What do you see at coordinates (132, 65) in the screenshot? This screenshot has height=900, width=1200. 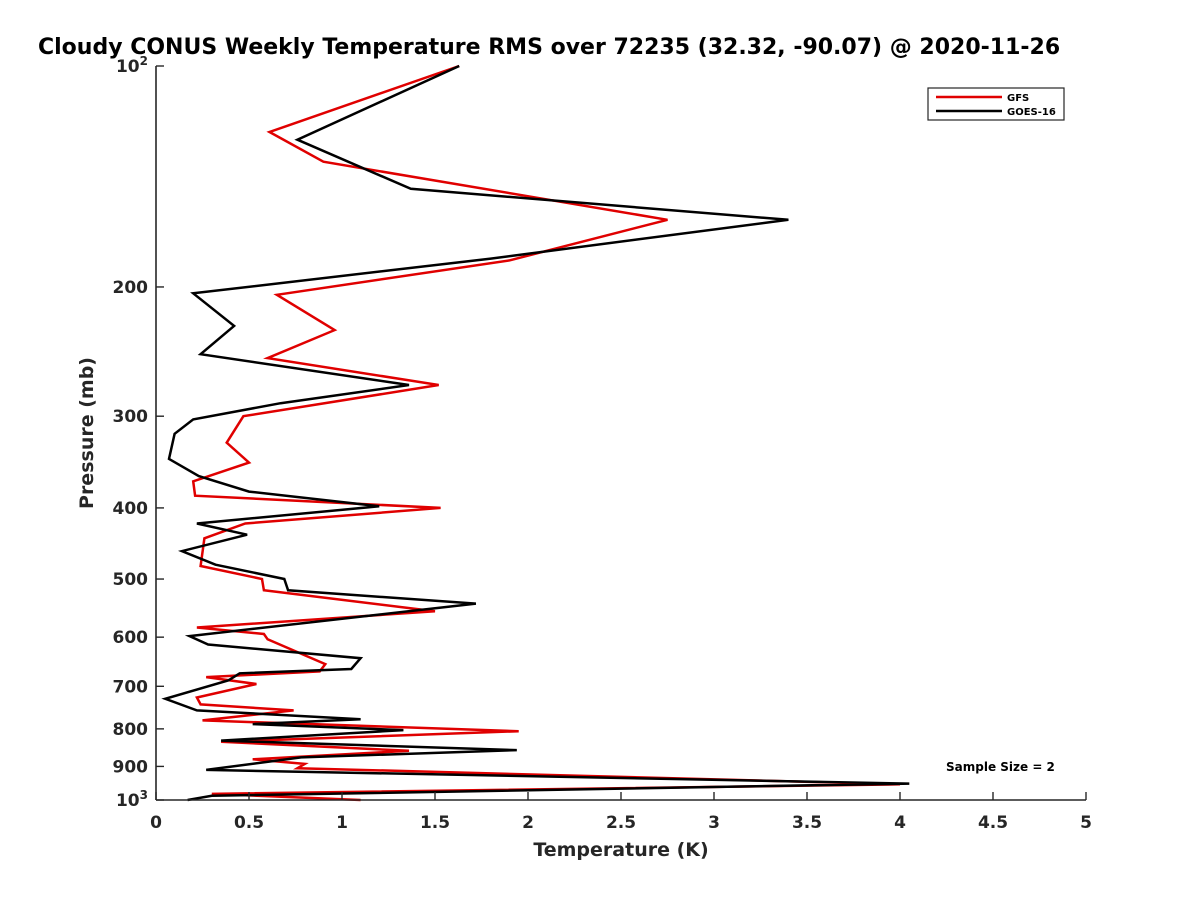 I see `y-tick-label: 10²` at bounding box center [132, 65].